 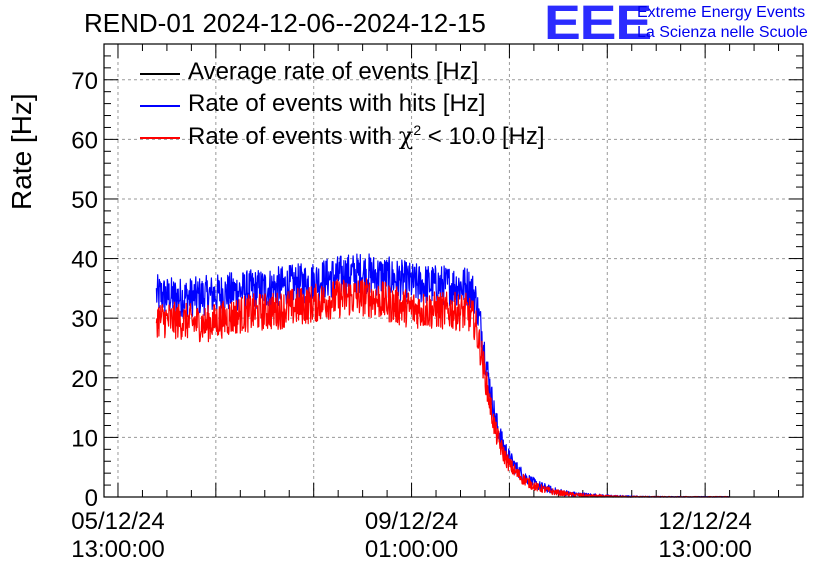 I want to click on y-tick-label: 20, so click(x=84, y=379).